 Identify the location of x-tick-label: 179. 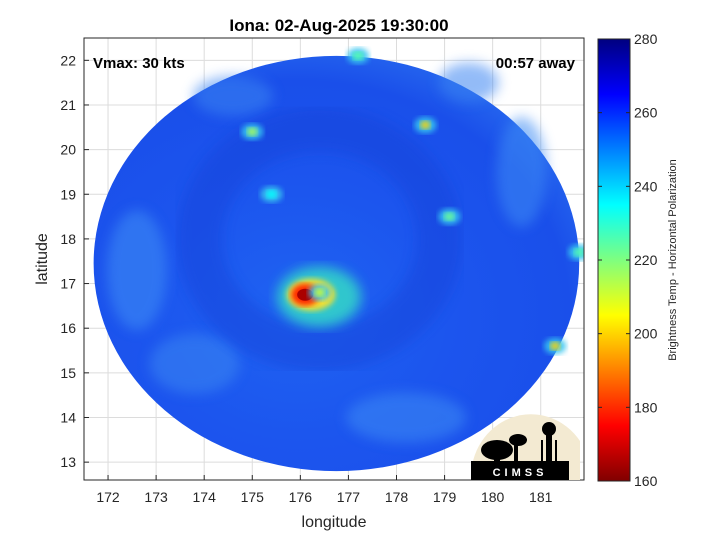
(445, 497).